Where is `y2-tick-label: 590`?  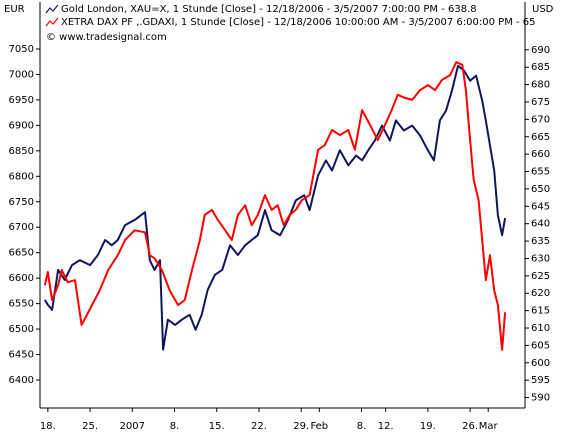
y2-tick-label: 590 is located at coordinates (540, 398).